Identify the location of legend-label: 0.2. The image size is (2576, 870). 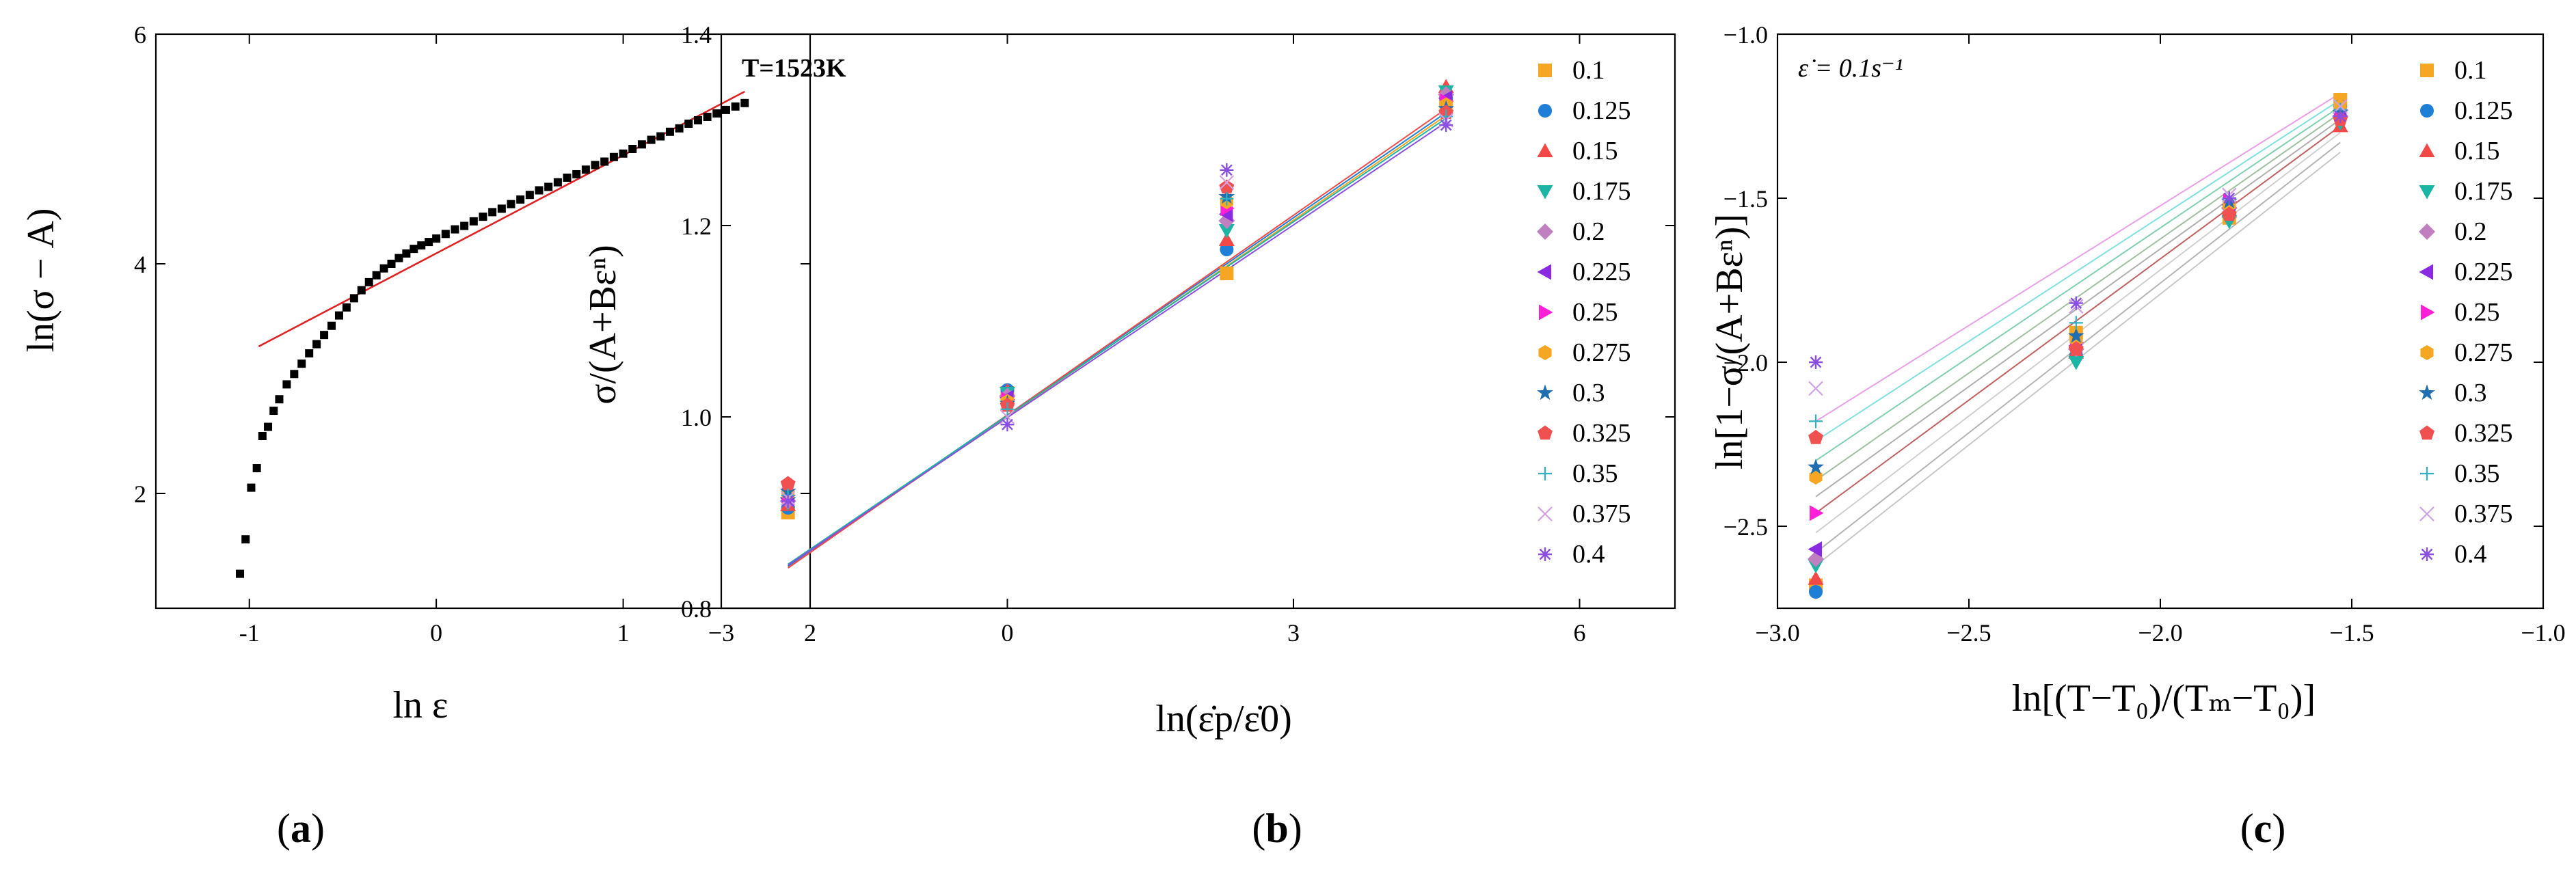
(1588, 231).